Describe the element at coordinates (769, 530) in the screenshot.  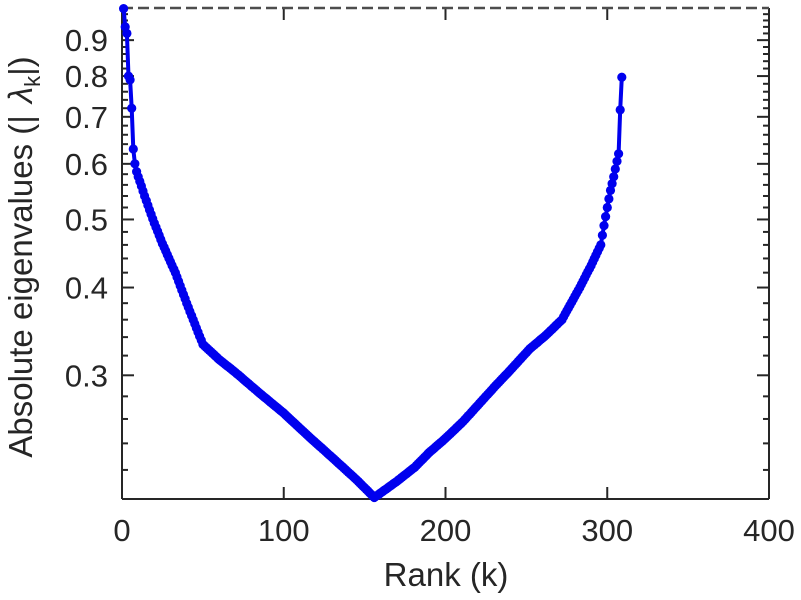
I see `x-tick-label: 400` at that location.